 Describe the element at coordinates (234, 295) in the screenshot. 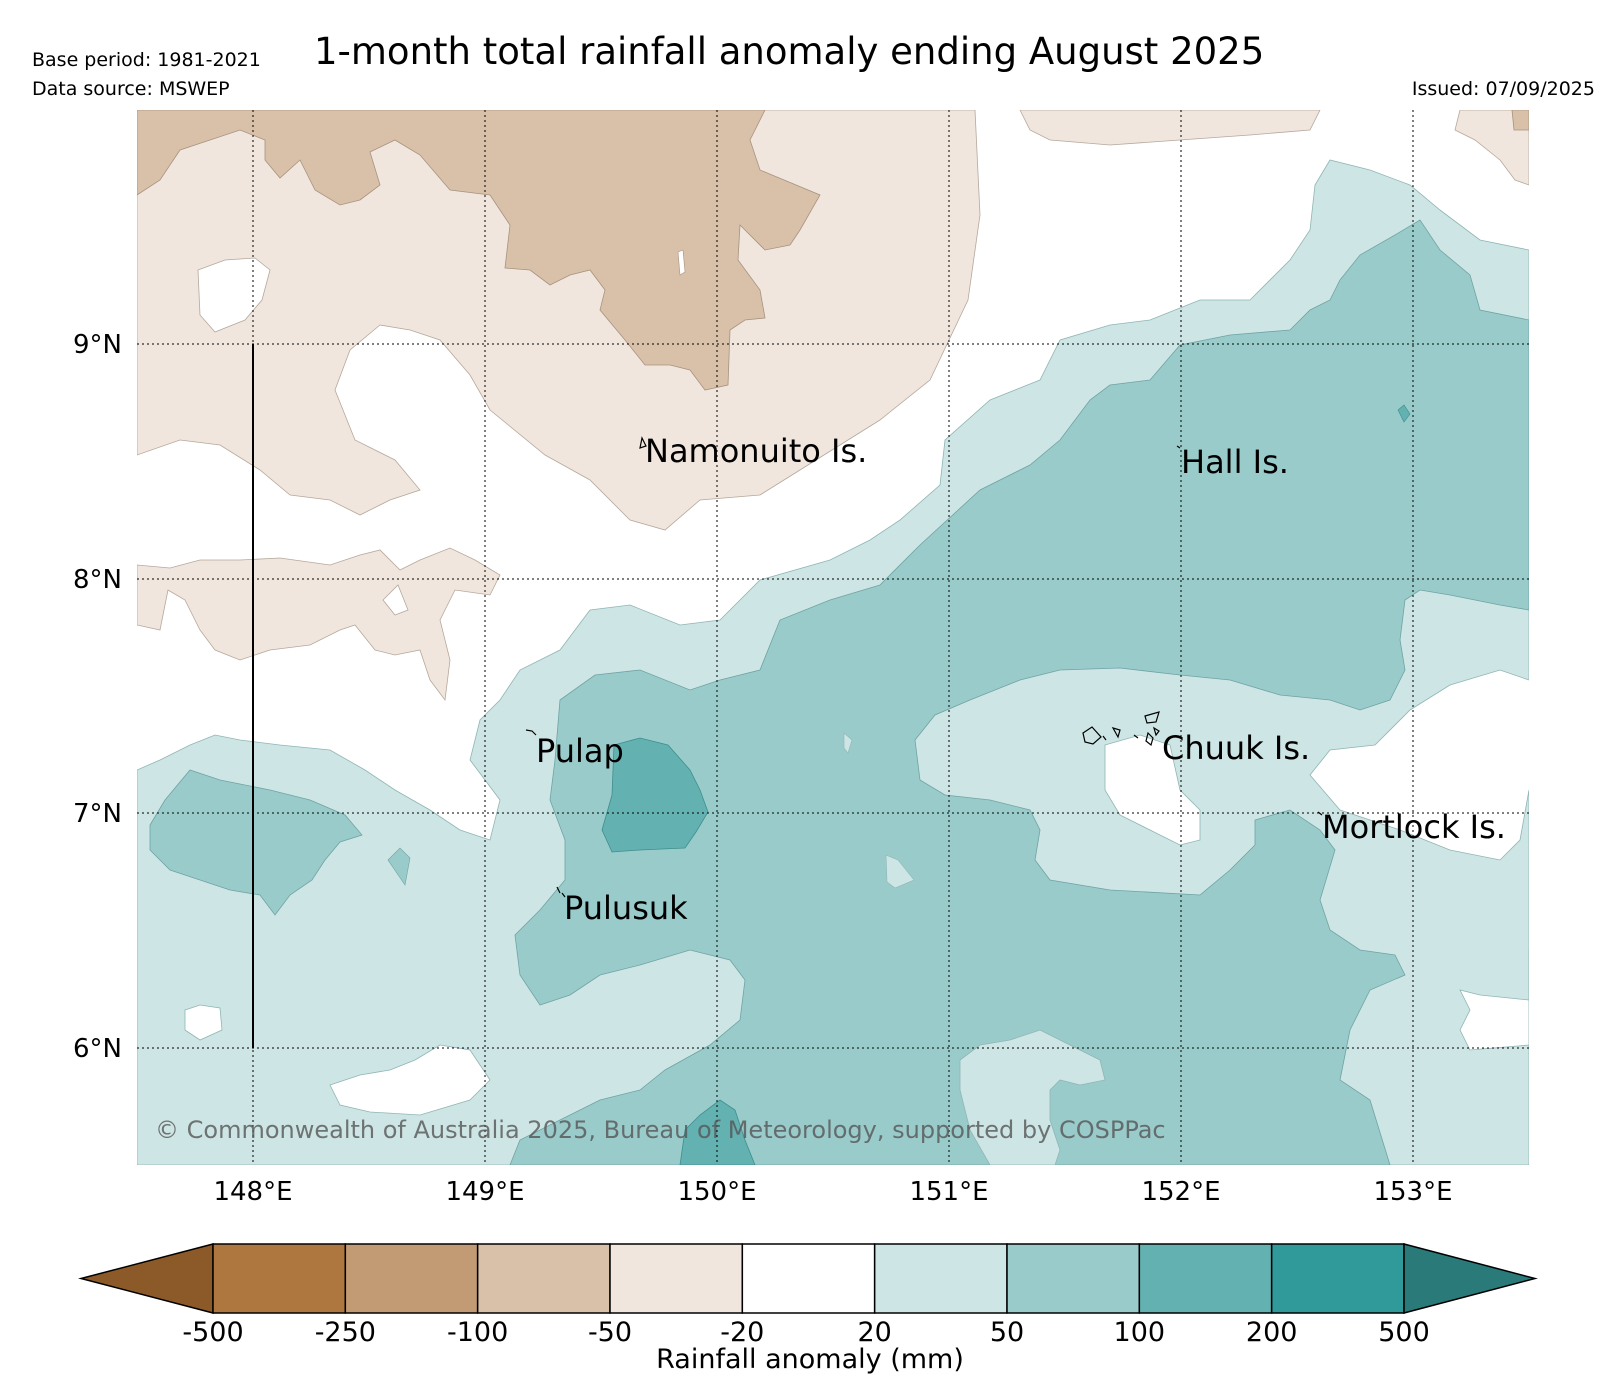

I see `neutral-hole-nw` at that location.